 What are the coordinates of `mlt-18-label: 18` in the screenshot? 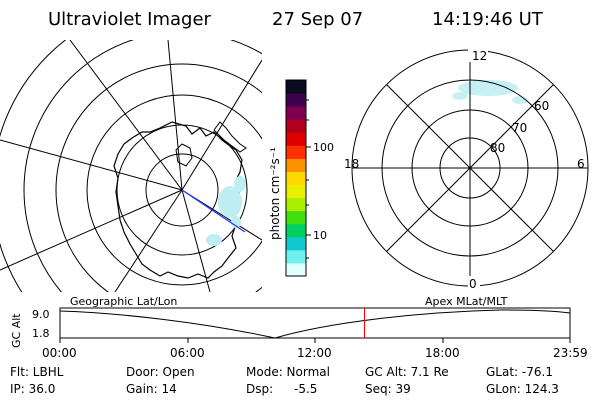 It's located at (351, 164).